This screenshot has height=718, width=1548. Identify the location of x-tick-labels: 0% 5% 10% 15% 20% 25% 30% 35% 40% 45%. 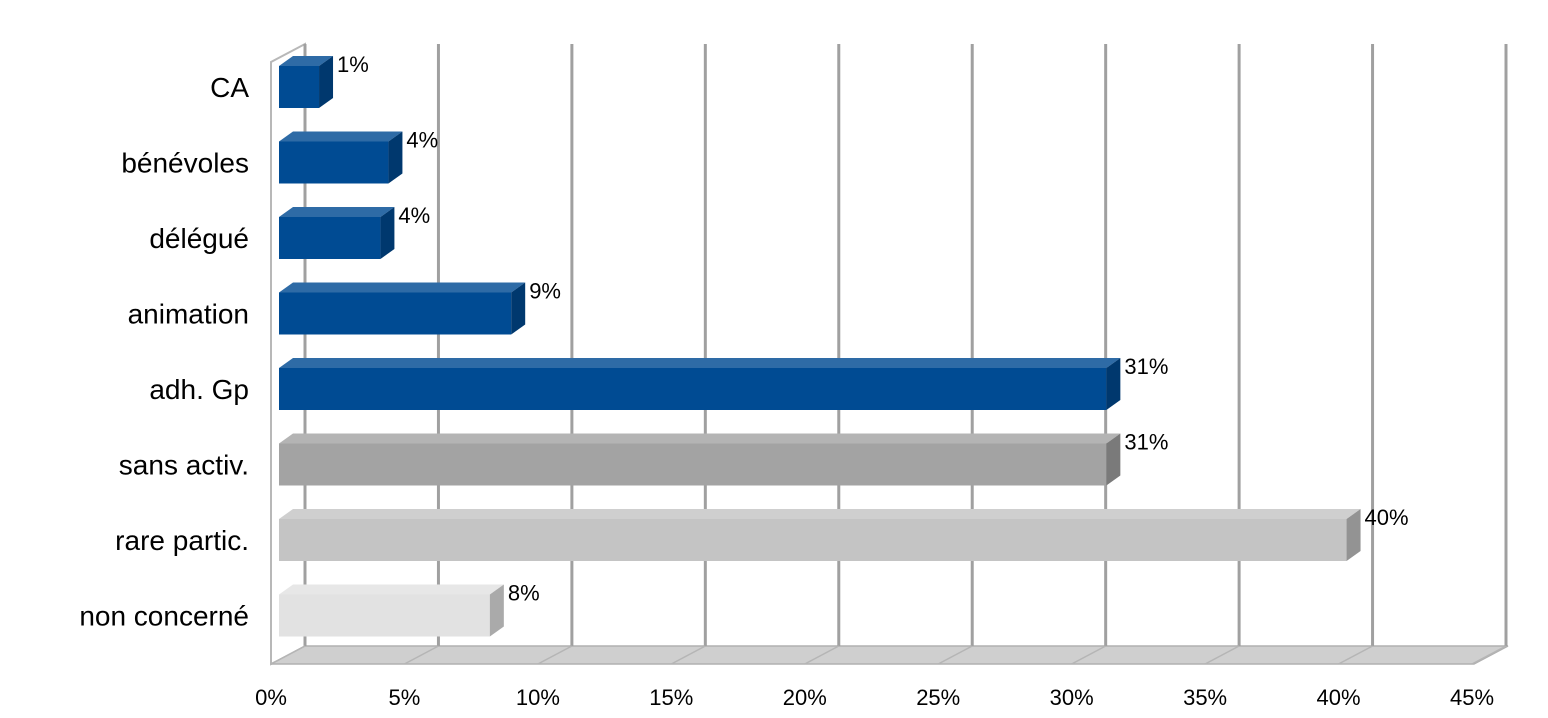
(874, 697).